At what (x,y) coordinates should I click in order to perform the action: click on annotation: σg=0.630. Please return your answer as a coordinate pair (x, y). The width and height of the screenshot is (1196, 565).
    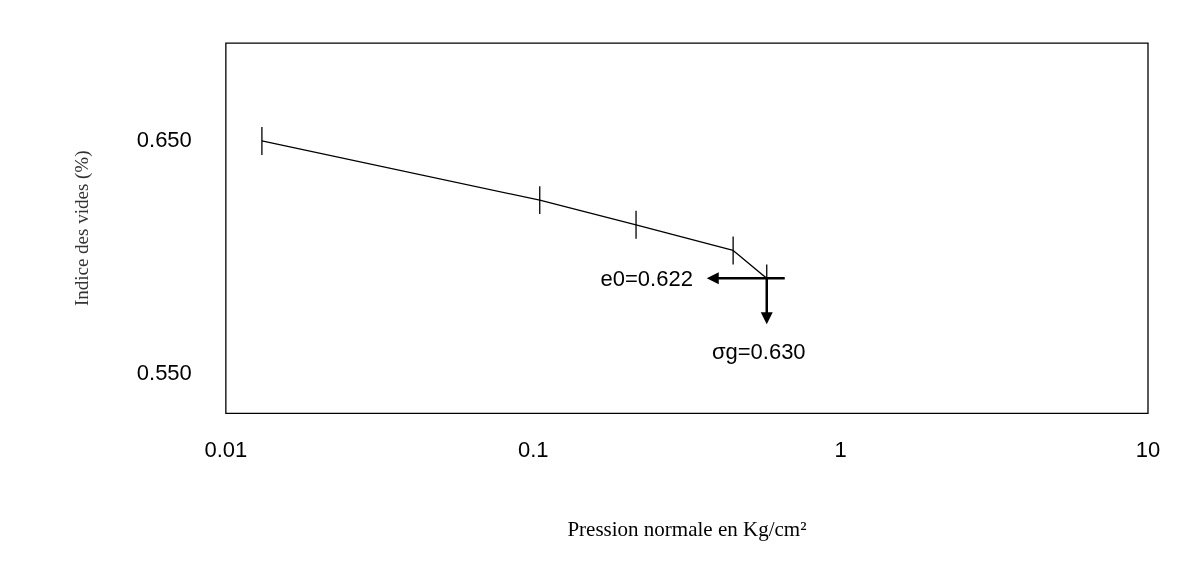
    Looking at the image, I should click on (758, 352).